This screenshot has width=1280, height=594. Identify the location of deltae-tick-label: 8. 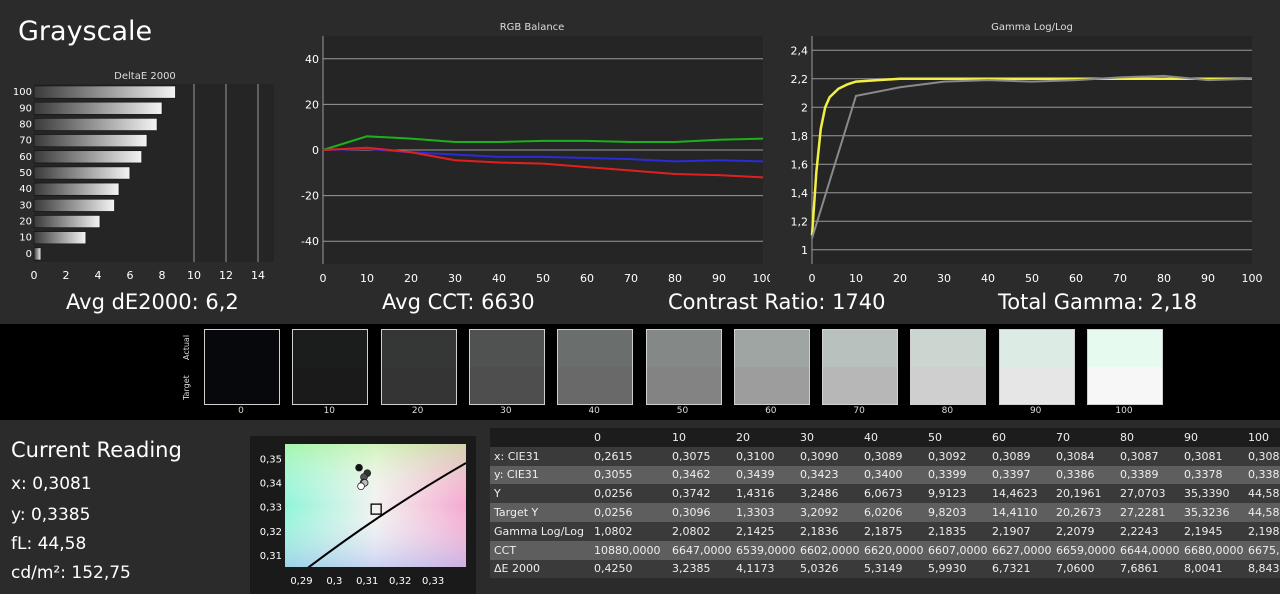
(162, 275).